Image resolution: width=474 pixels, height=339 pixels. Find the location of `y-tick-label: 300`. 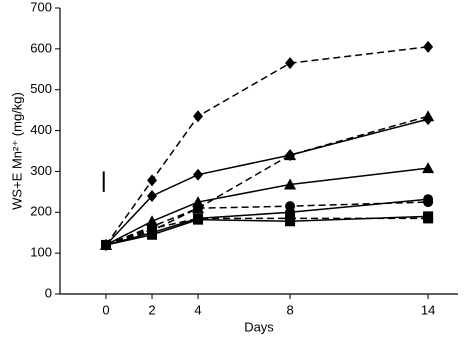

y-tick-label: 300 is located at coordinates (41, 170).